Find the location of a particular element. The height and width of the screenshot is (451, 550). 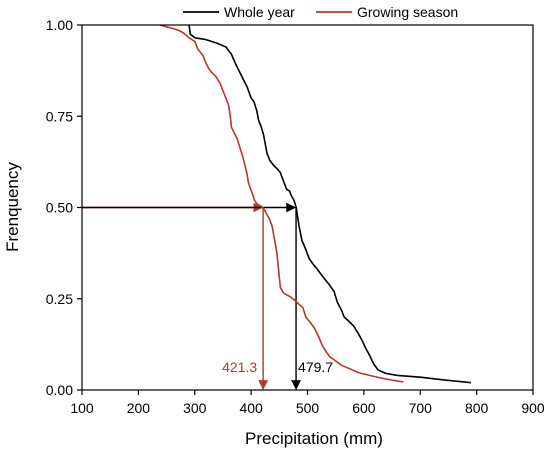

x-tick-label: 300 is located at coordinates (195, 408).